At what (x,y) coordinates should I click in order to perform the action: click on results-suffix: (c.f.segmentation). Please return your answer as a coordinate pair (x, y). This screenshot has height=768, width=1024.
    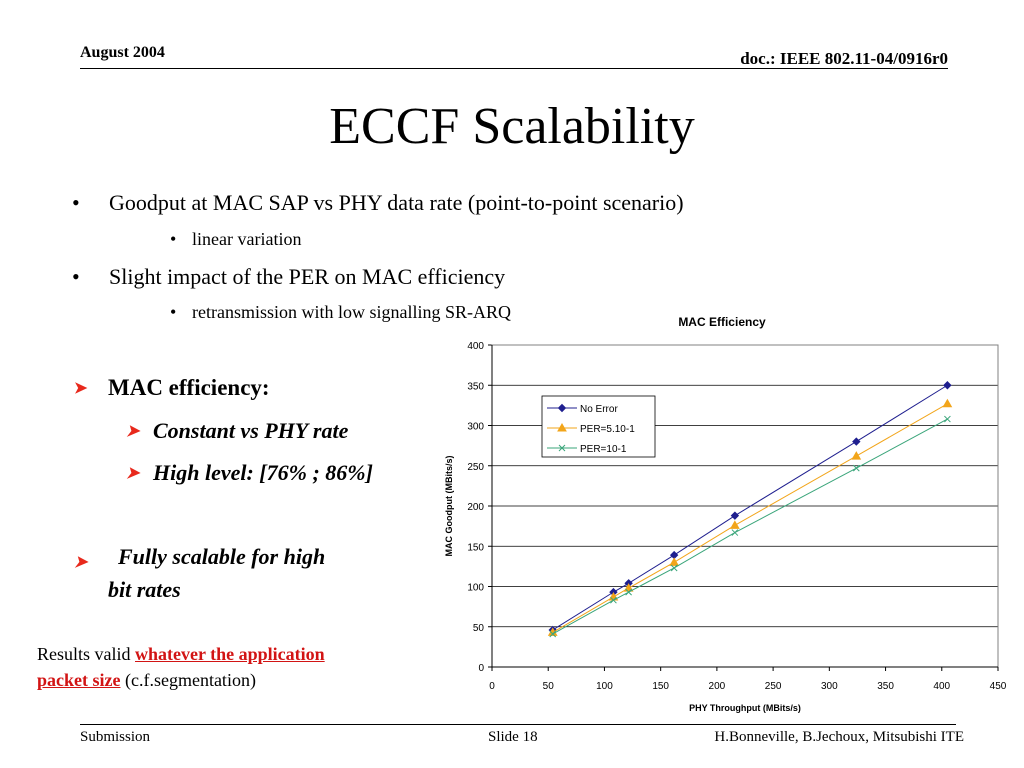
    Looking at the image, I should click on (188, 680).